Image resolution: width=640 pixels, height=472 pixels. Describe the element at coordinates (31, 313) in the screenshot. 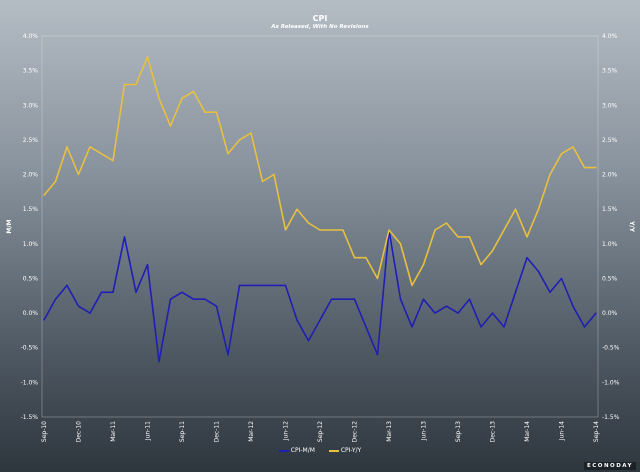

I see `y-tick-label-left: 0.0%` at that location.